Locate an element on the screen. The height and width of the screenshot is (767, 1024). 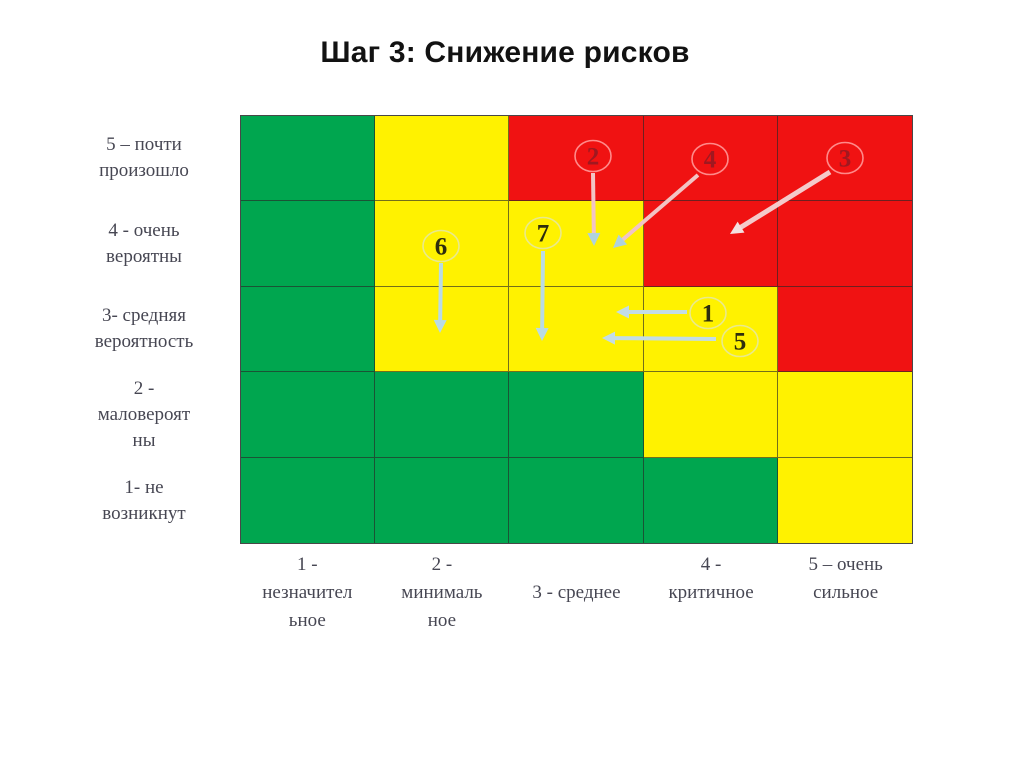
matrix-cell-p1-i5 is located at coordinates (844, 500).